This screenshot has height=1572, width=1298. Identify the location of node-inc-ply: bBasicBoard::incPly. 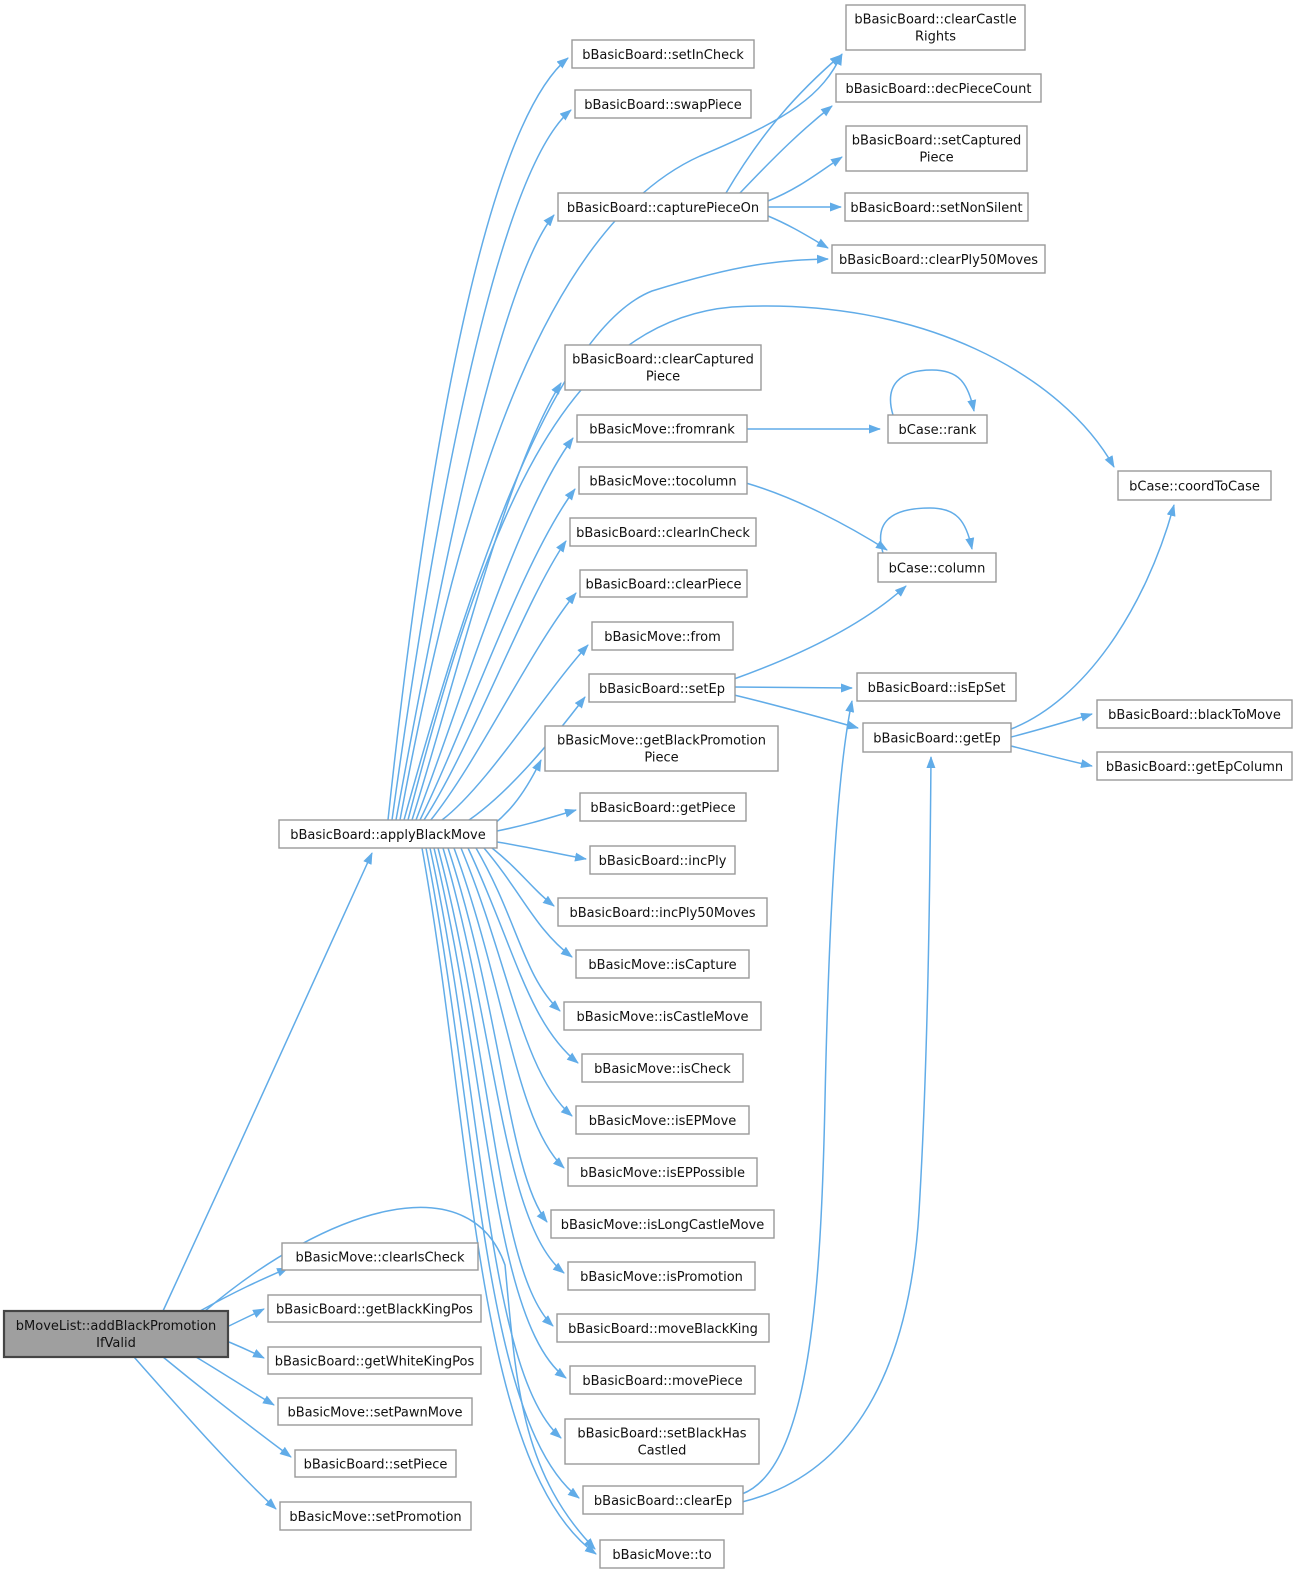
(662, 860).